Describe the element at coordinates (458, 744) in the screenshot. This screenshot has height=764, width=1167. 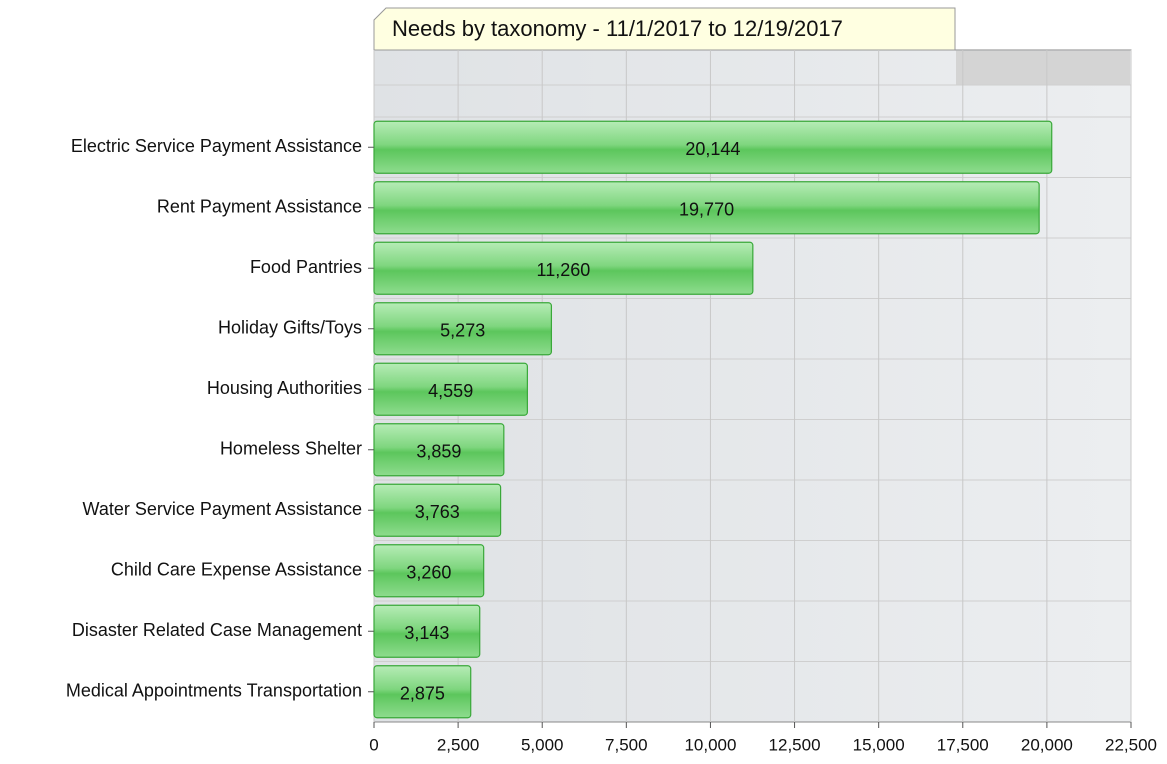
I see `x-tick-label: 2,500` at that location.